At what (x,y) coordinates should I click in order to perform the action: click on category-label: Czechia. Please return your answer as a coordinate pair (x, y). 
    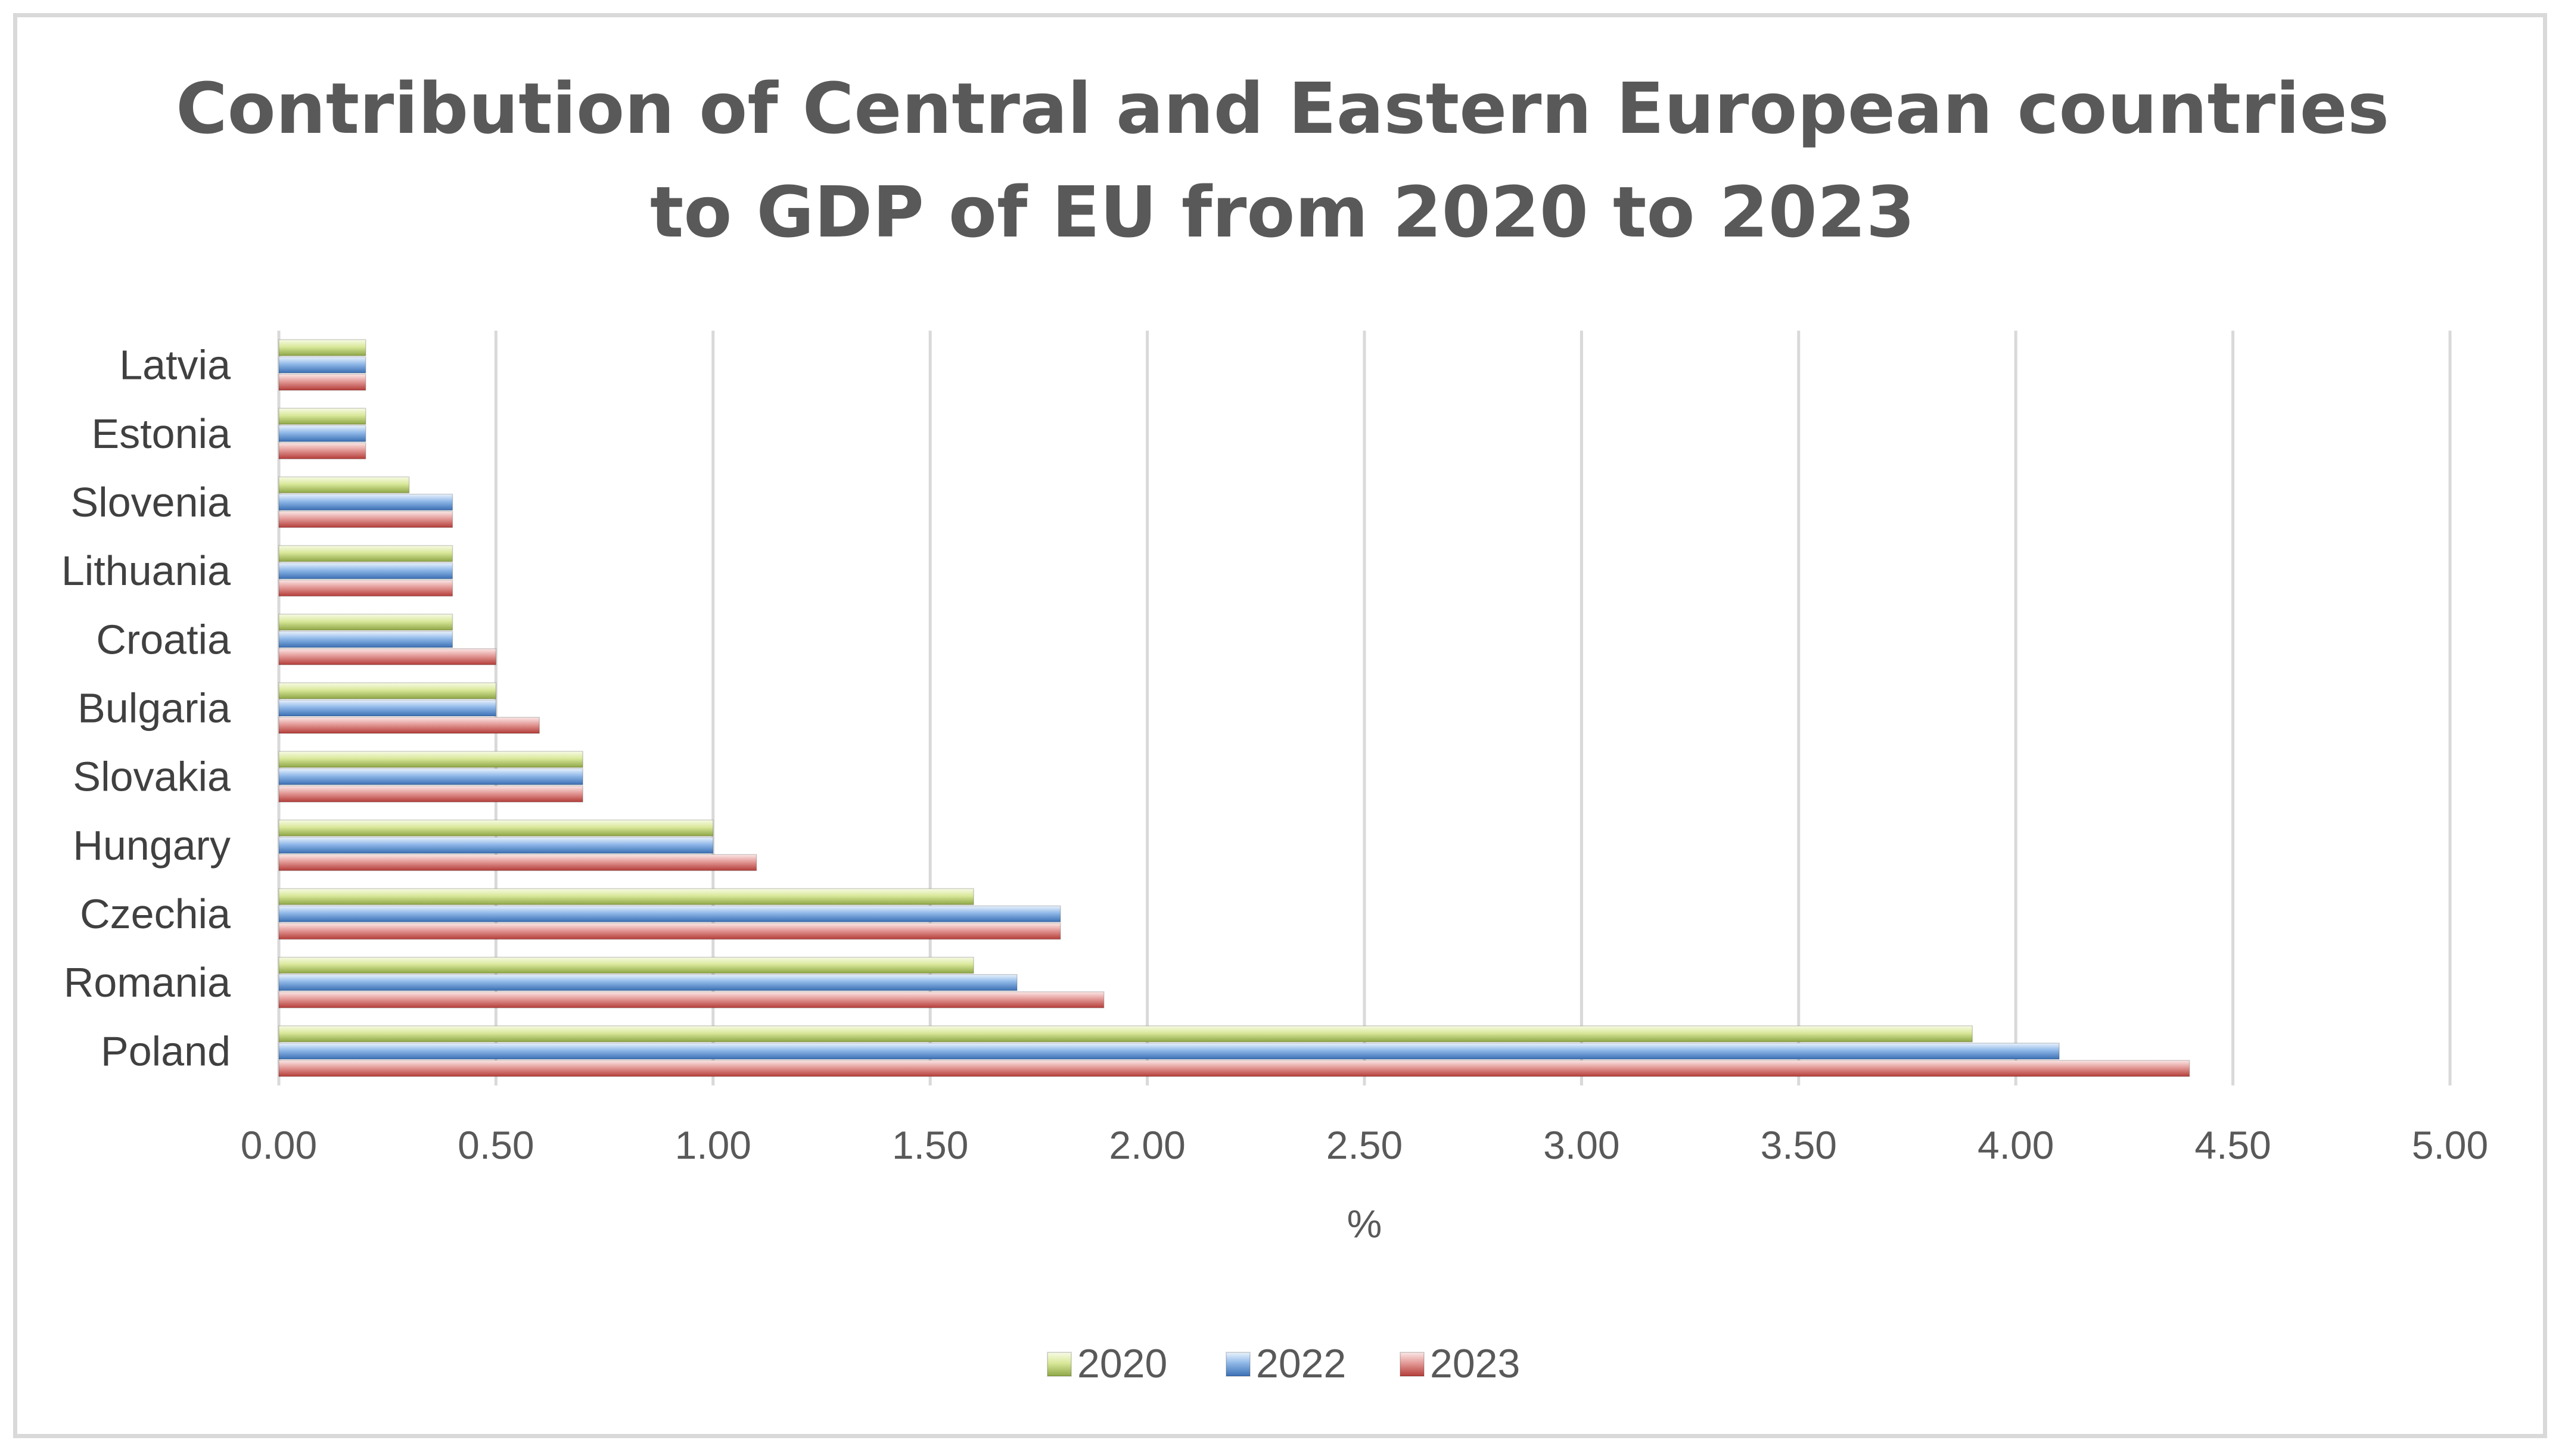
    Looking at the image, I should click on (155, 914).